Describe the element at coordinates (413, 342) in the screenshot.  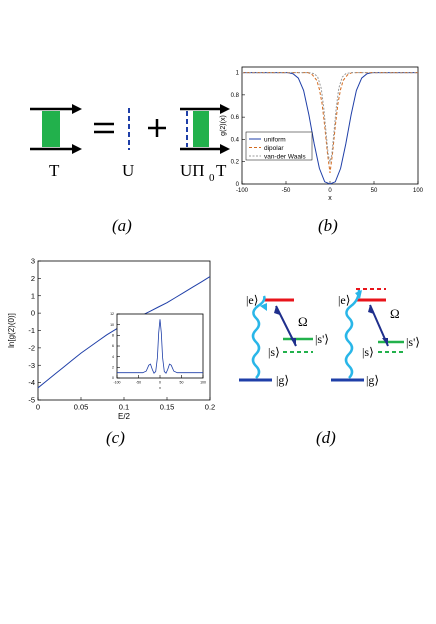
I see `label-sprime-right: |s'⟩` at that location.